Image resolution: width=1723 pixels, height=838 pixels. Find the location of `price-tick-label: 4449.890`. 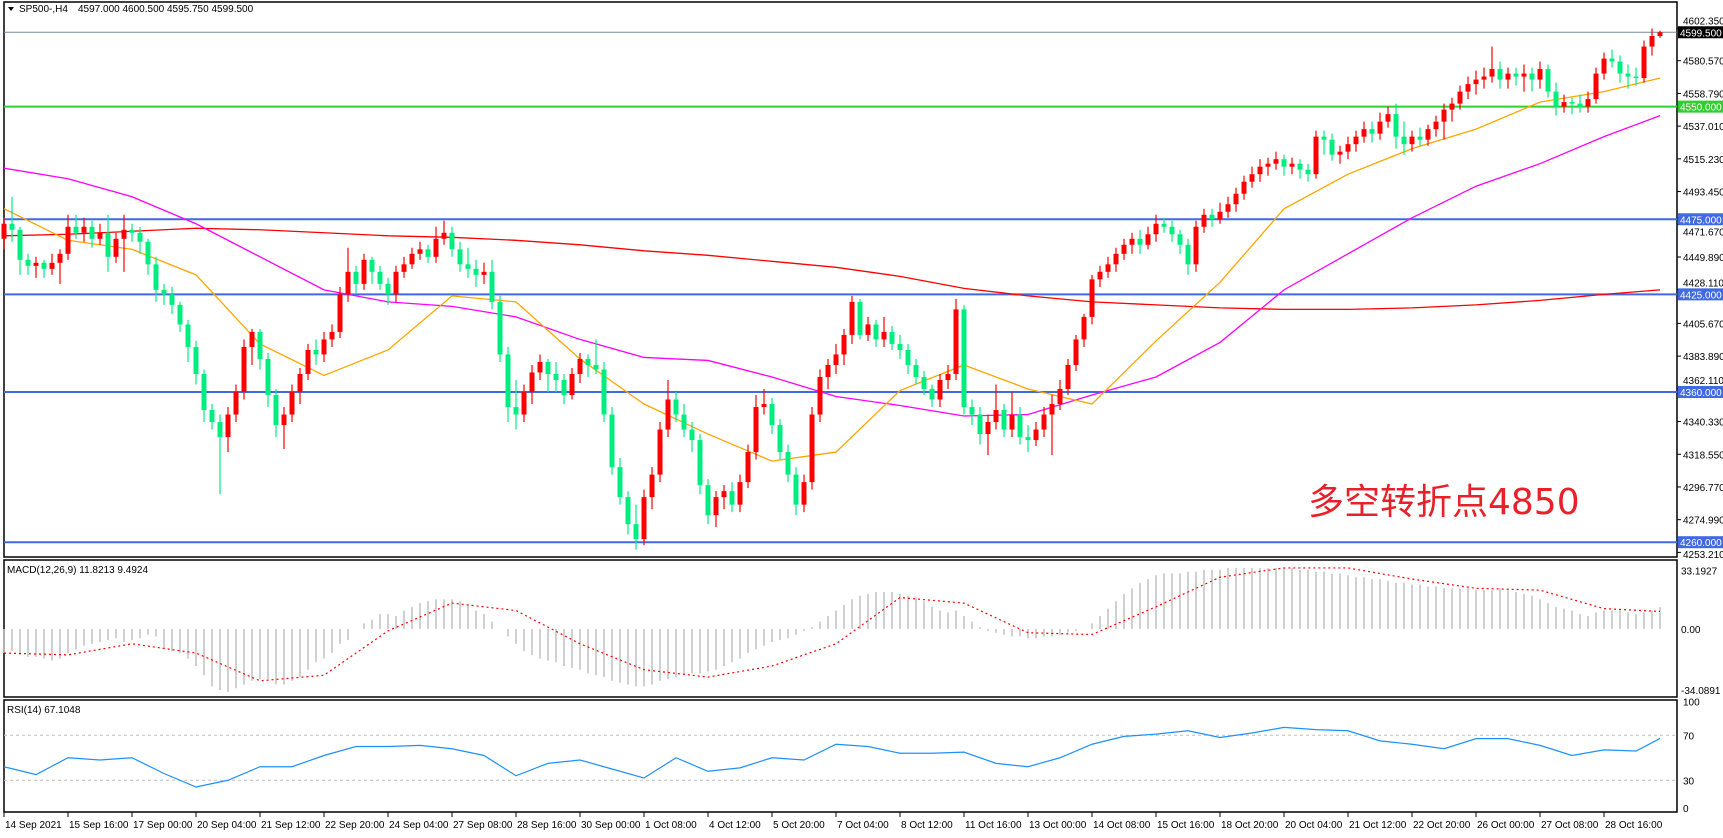

price-tick-label: 4449.890 is located at coordinates (1703, 258).